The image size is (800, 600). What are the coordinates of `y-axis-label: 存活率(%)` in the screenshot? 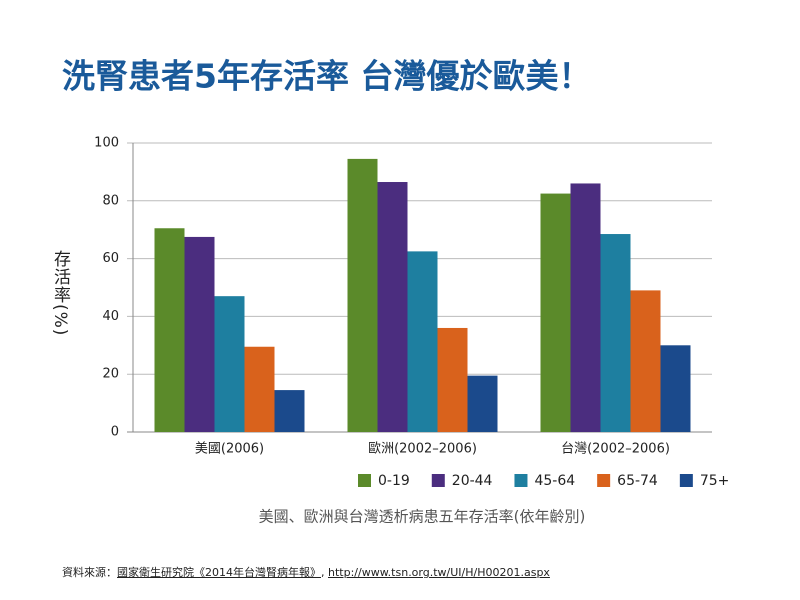 It's located at (60, 293).